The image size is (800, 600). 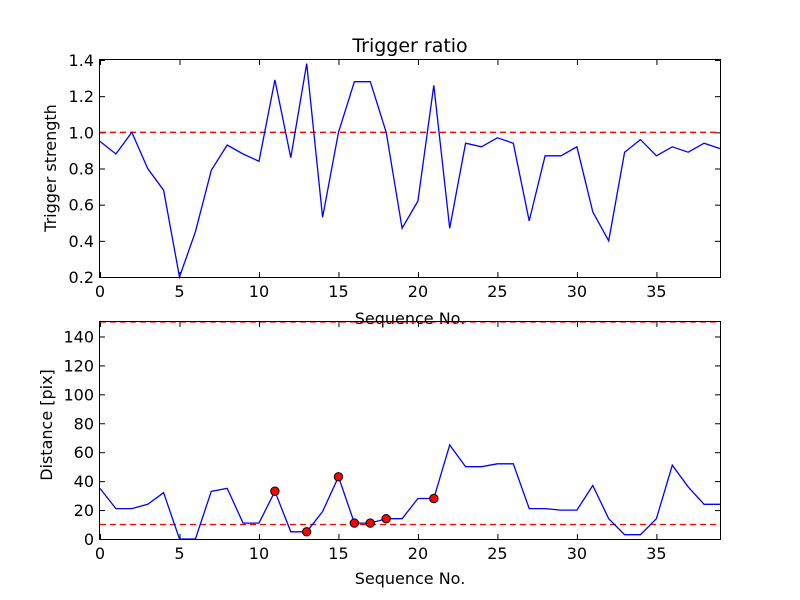 What do you see at coordinates (81, 277) in the screenshot?
I see `y-tick-label: 0.2` at bounding box center [81, 277].